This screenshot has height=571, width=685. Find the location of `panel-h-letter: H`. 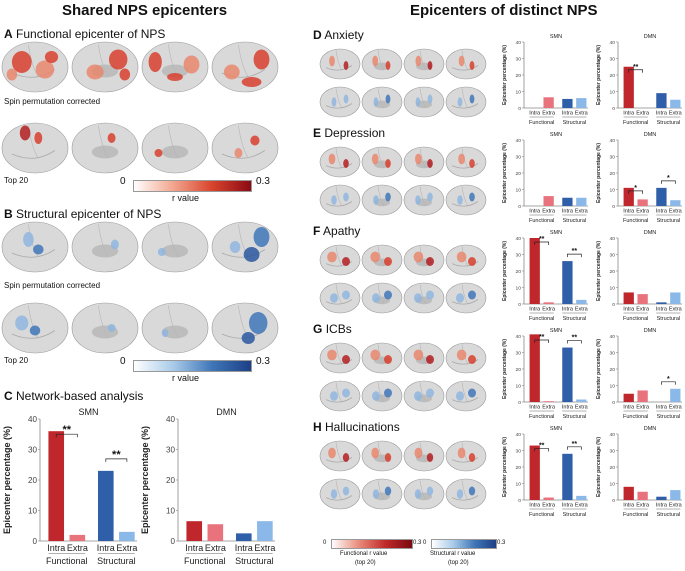

panel-h-letter: H is located at coordinates (317, 427).